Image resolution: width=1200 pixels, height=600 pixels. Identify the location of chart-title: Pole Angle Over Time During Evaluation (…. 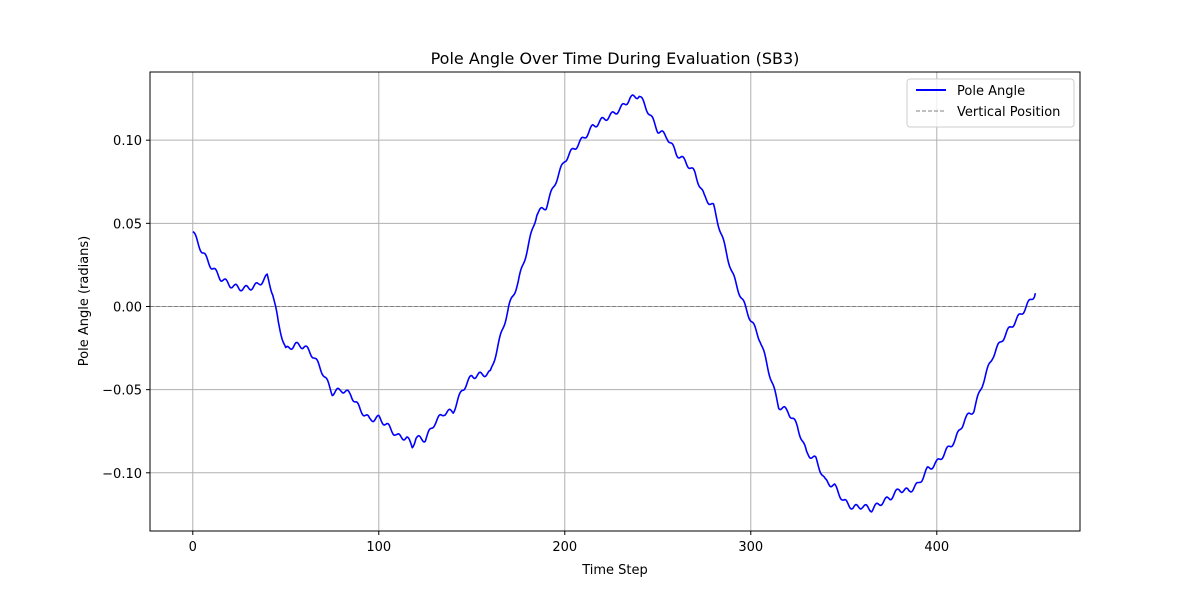
(615, 58).